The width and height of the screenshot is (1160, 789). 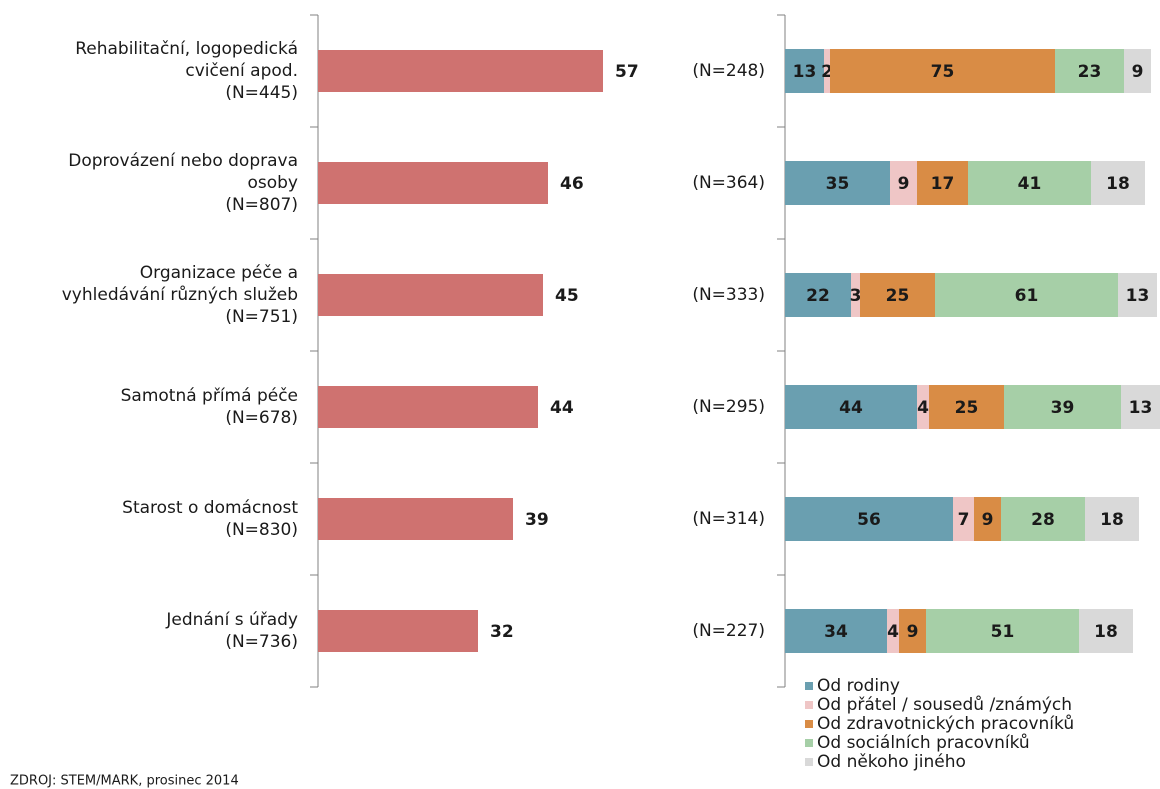 I want to click on data-label: 25, so click(x=967, y=408).